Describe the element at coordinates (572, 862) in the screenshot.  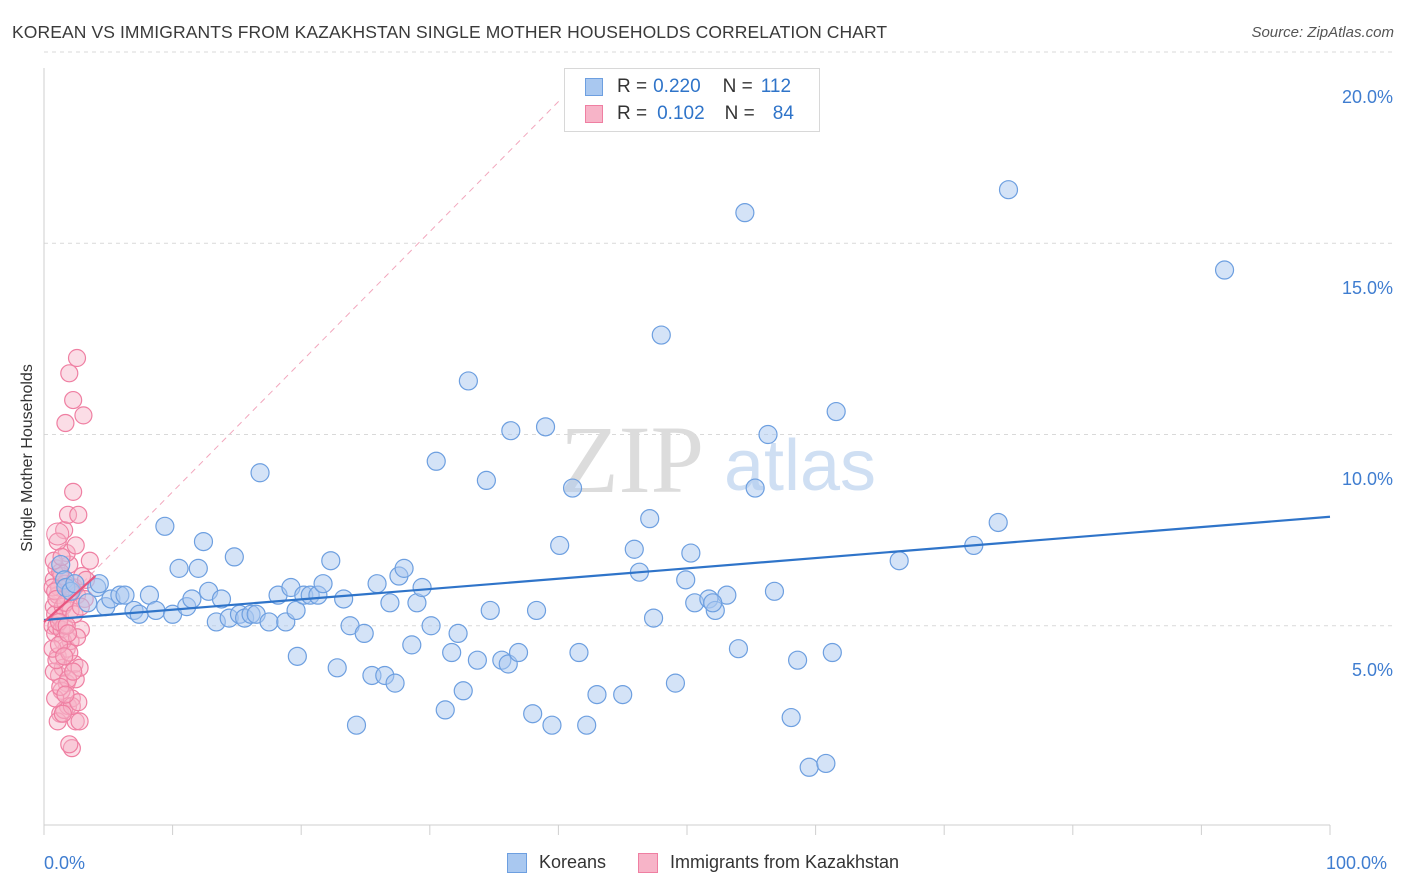
I see `legend-label-koreans: Koreans` at that location.